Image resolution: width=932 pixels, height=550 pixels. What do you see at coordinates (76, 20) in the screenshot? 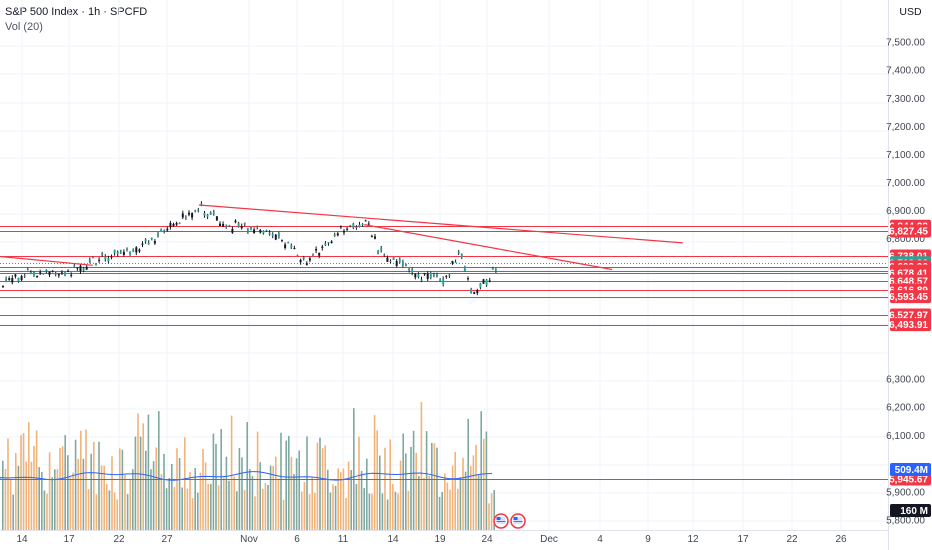
I see `chart-legend: S&P 500 Index · 1h · SPCFD Vol (20)` at bounding box center [76, 20].